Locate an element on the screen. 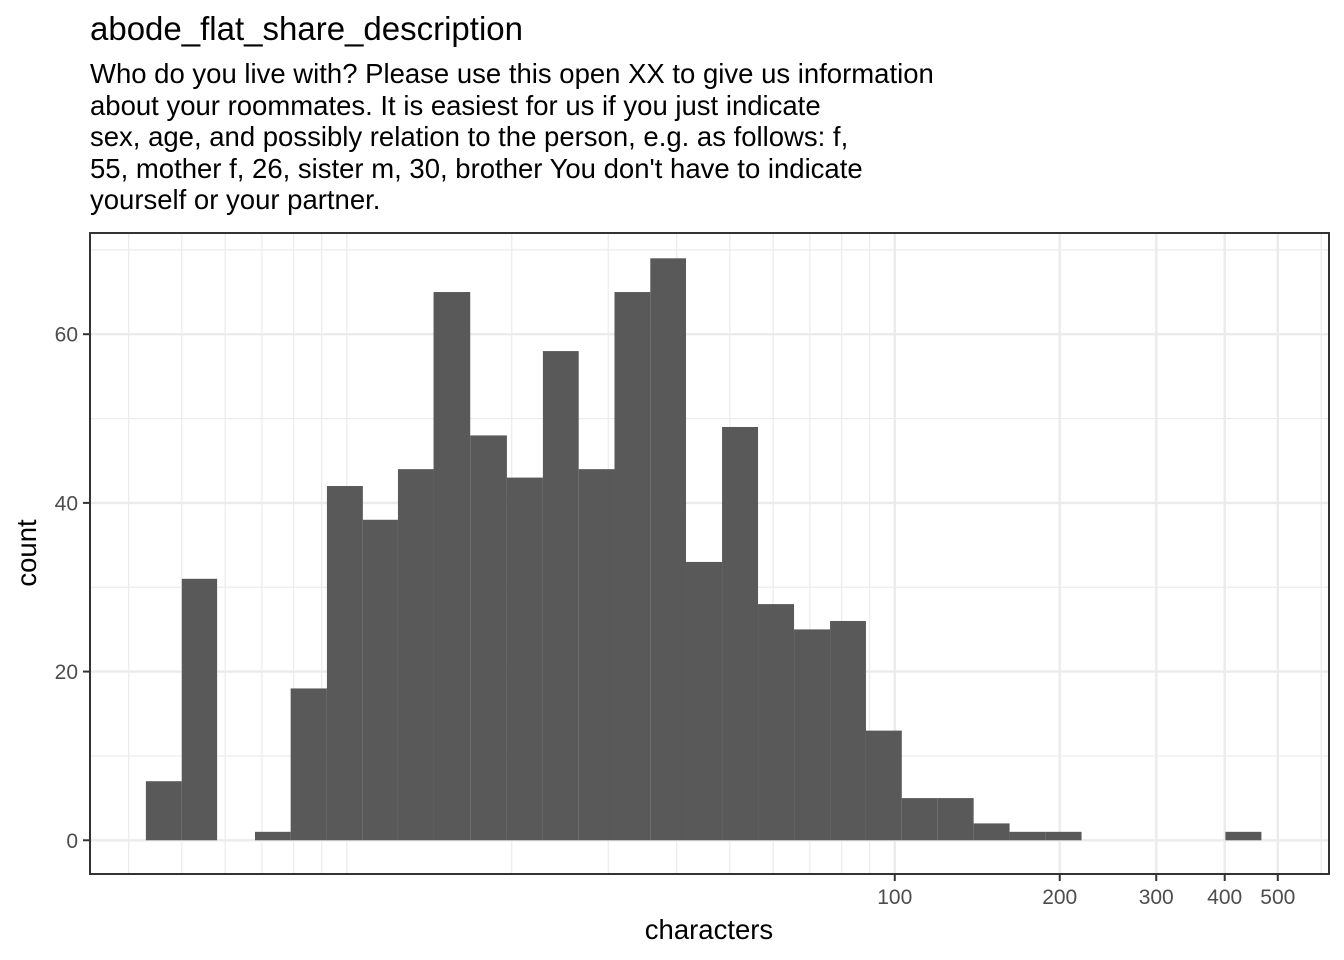 The image size is (1344, 960). chart-title: abode_flat_share_description is located at coordinates (306, 28).